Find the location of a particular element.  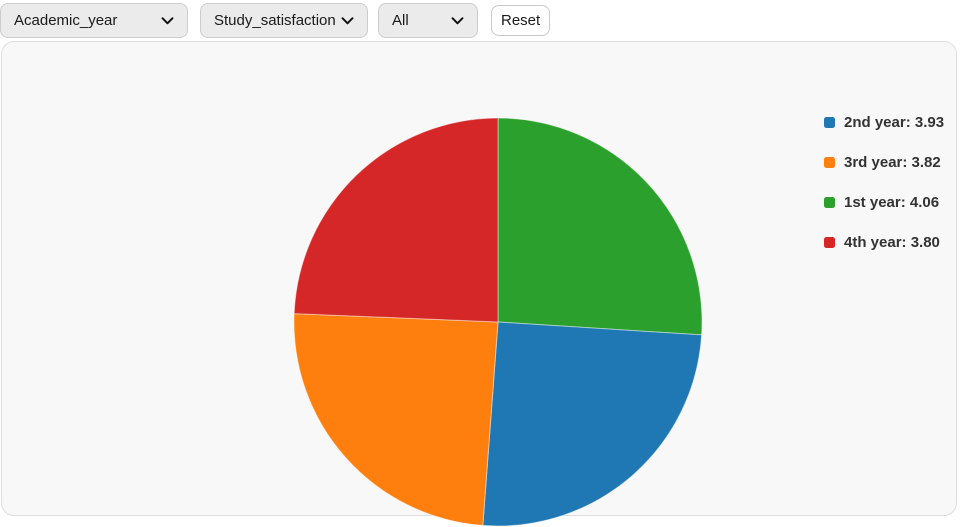

pie-slice-2nd-year is located at coordinates (592, 424).